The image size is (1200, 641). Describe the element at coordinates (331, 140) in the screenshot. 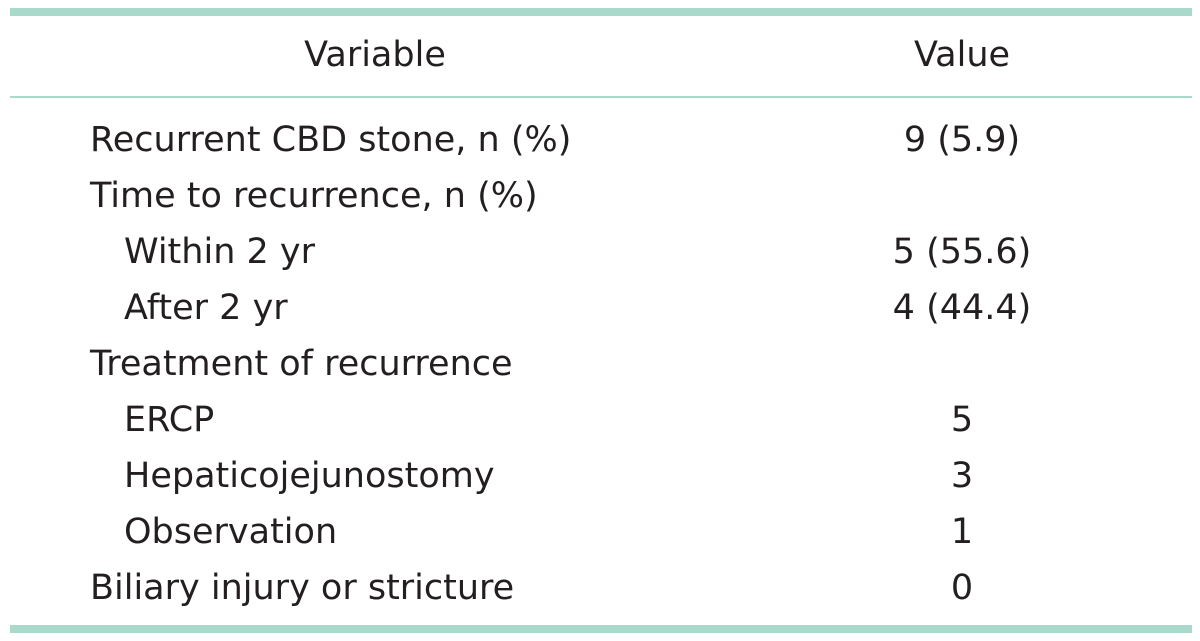

I see `row-label: Recurrent CBD stone, n (%)` at that location.